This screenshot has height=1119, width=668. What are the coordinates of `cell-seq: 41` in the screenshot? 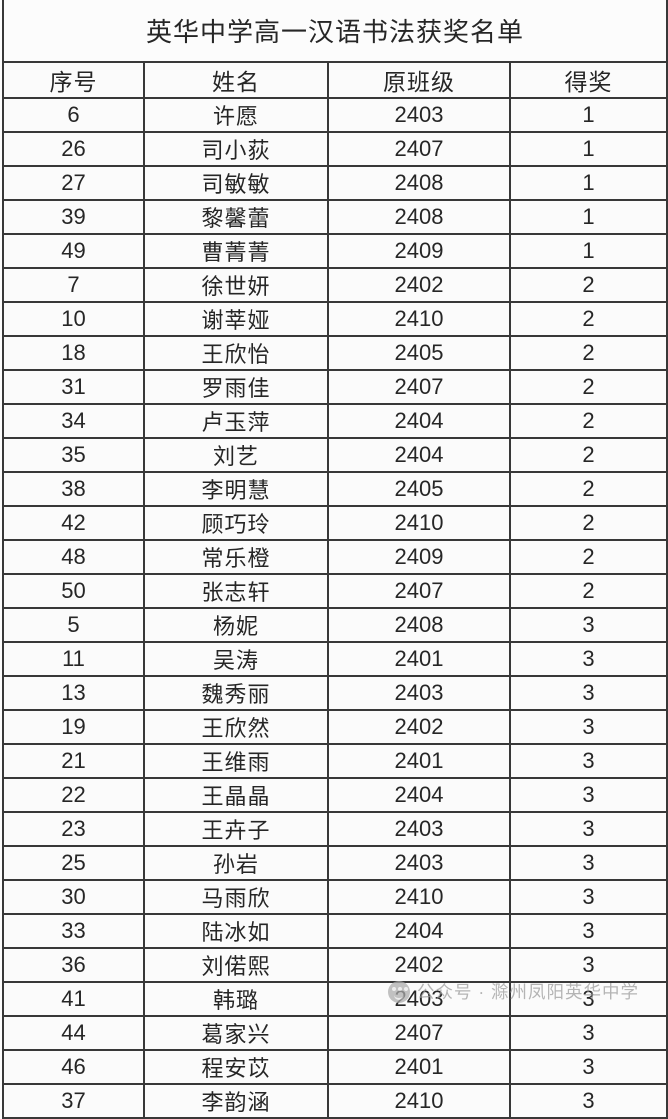 It's located at (73, 999).